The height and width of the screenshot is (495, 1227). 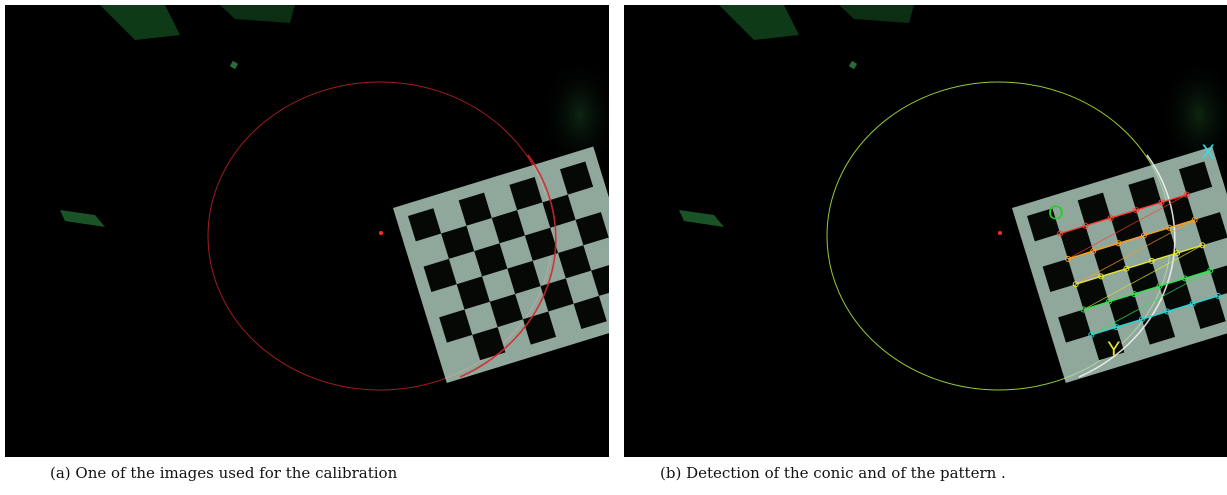 What do you see at coordinates (1113, 349) in the screenshot?
I see `y-axis-label: Y` at bounding box center [1113, 349].